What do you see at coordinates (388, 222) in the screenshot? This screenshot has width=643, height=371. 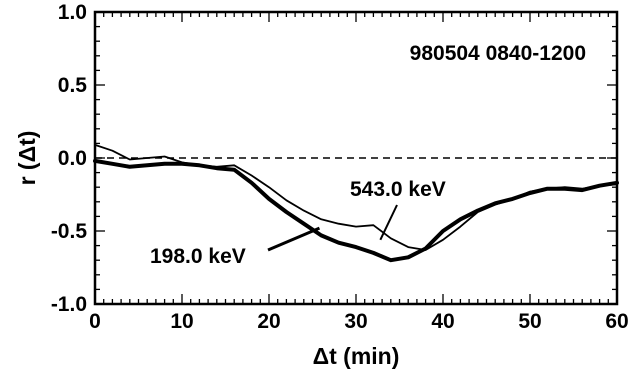 I see `series-pointer-543kev` at bounding box center [388, 222].